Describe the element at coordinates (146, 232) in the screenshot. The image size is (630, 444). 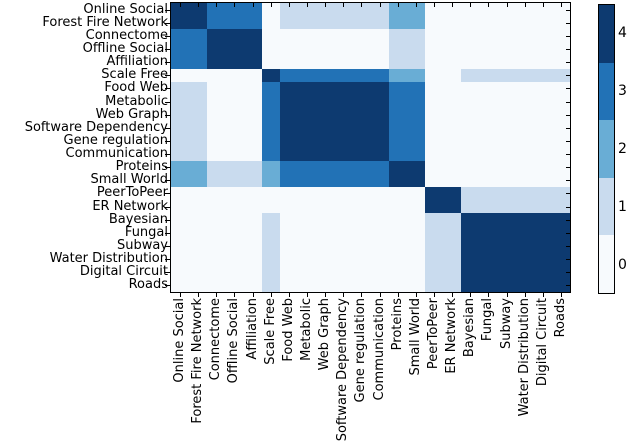
I see `y-tick-label: Fungal` at that location.